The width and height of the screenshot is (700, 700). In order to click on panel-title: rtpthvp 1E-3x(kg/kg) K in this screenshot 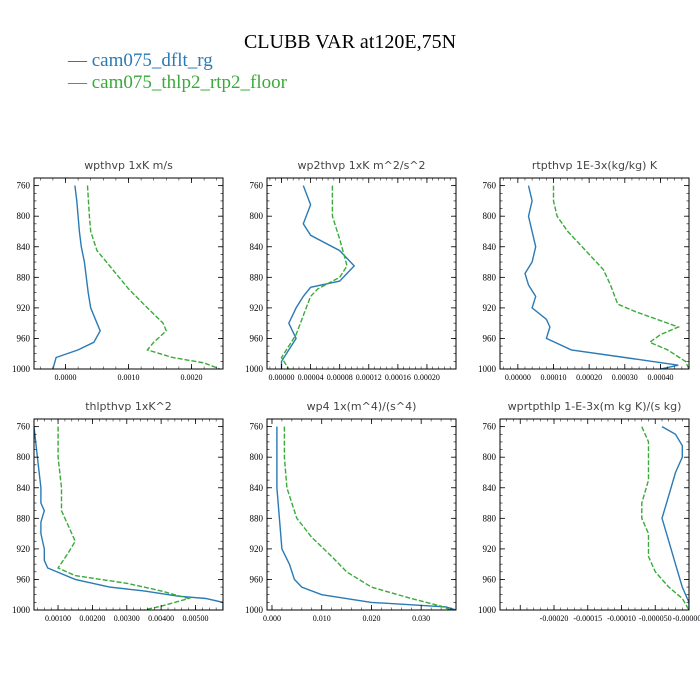, I will do `click(595, 165)`.